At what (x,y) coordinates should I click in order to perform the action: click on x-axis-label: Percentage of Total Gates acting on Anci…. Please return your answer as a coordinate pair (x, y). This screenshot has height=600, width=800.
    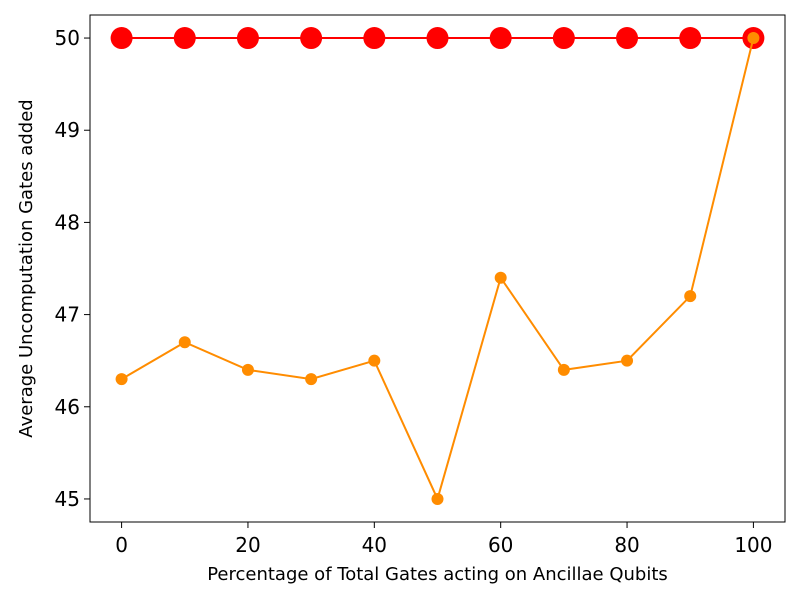
    Looking at the image, I should click on (437, 574).